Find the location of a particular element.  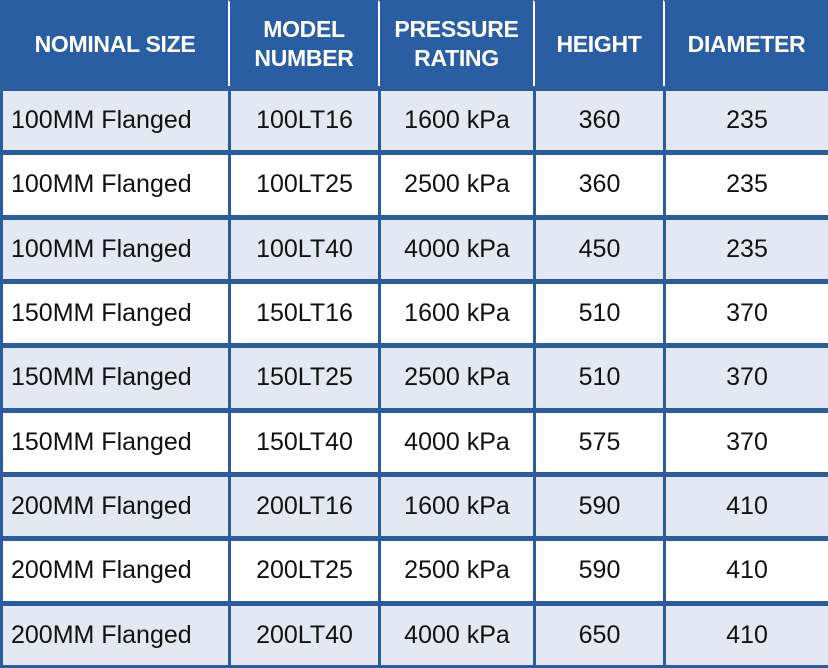

cell-model-number: 200LT40 is located at coordinates (303, 634).